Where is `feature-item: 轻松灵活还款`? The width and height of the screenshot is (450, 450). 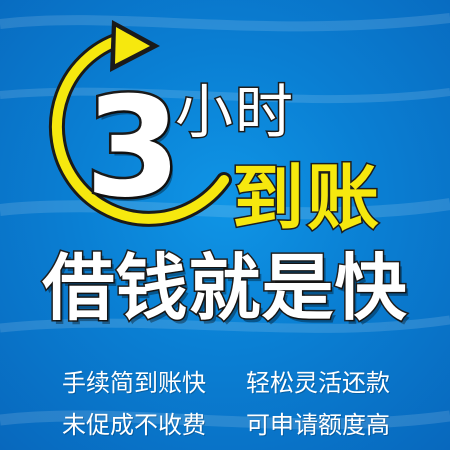
feature-item: 轻松灵活还款 is located at coordinates (318, 383).